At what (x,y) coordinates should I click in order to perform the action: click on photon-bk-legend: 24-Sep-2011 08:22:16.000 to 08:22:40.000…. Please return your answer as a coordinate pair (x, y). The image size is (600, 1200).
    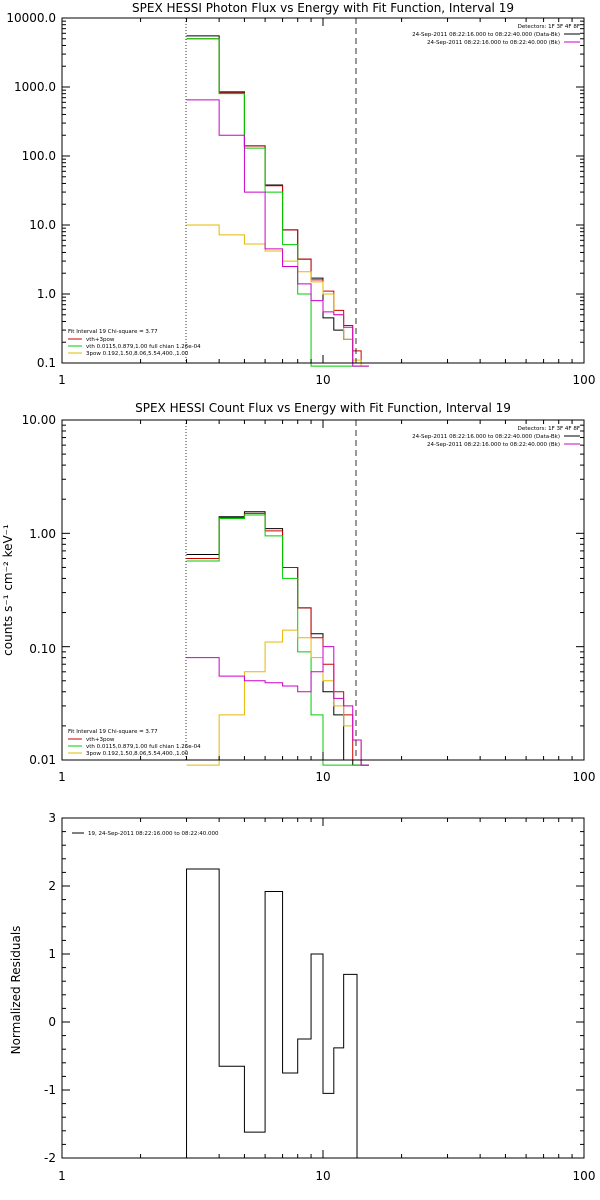
    Looking at the image, I should click on (493, 43).